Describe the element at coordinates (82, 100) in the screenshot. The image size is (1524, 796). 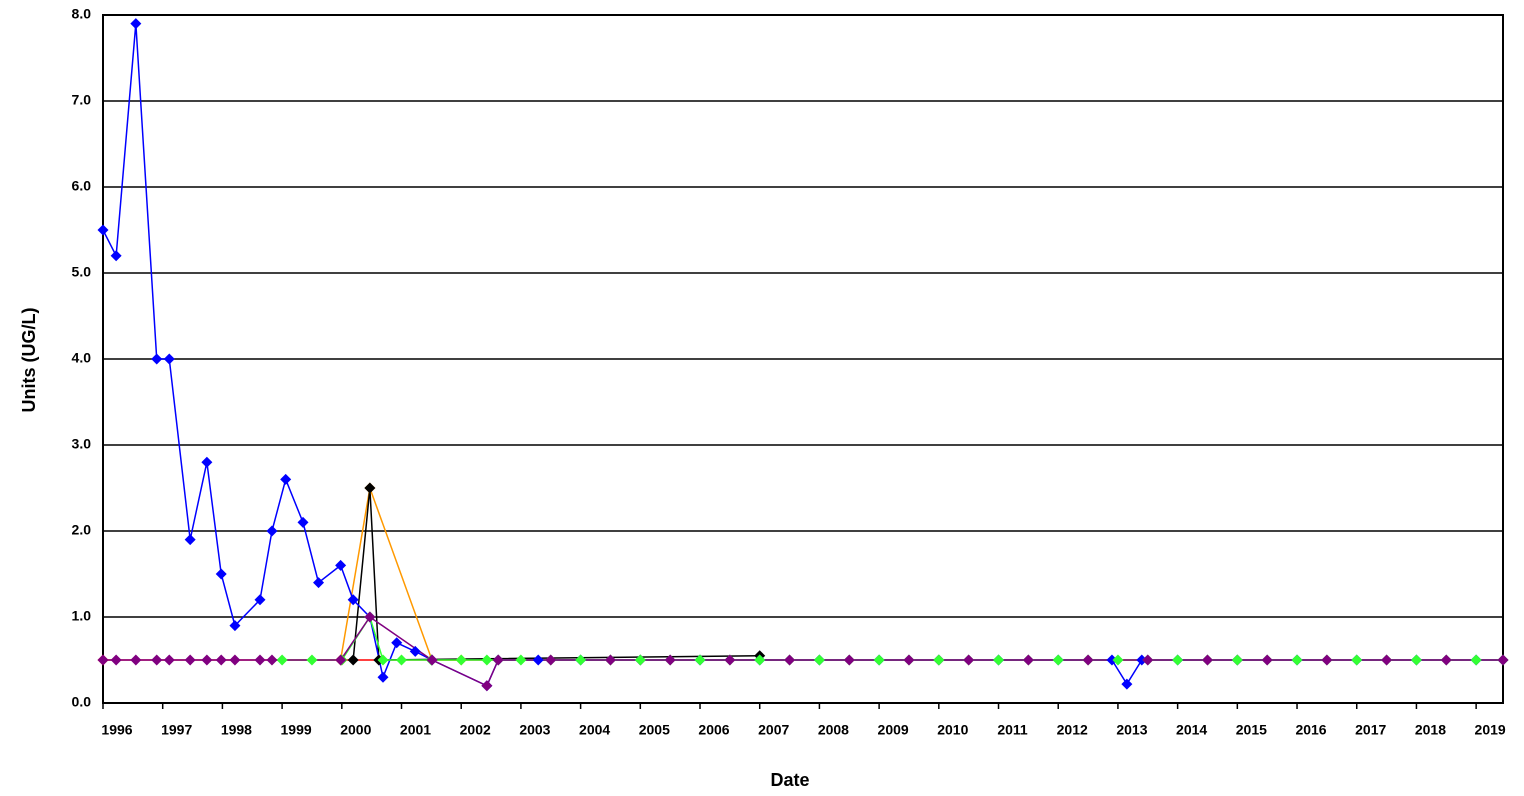
I see `y-tick-label: 7.0` at that location.